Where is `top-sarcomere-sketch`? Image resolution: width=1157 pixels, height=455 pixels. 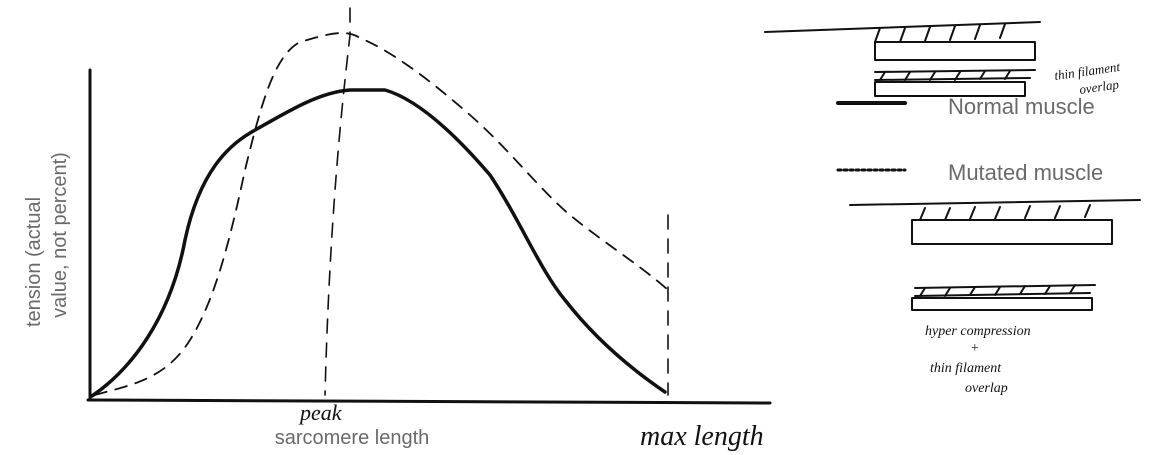
top-sarcomere-sketch is located at coordinates (902, 59).